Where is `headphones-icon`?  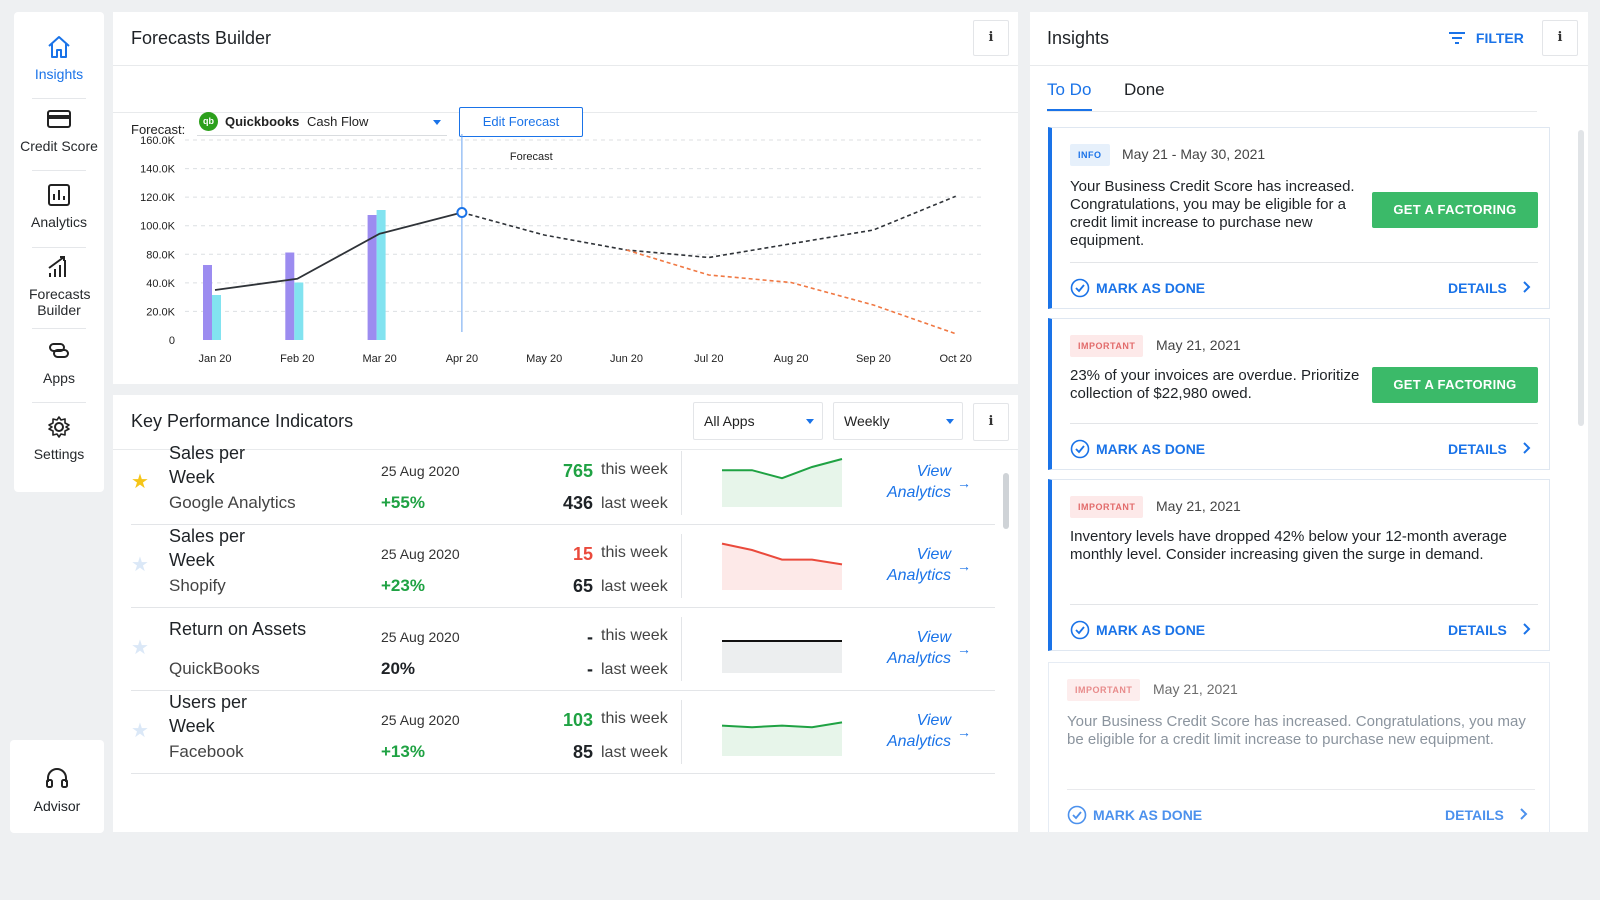 headphones-icon is located at coordinates (57, 778).